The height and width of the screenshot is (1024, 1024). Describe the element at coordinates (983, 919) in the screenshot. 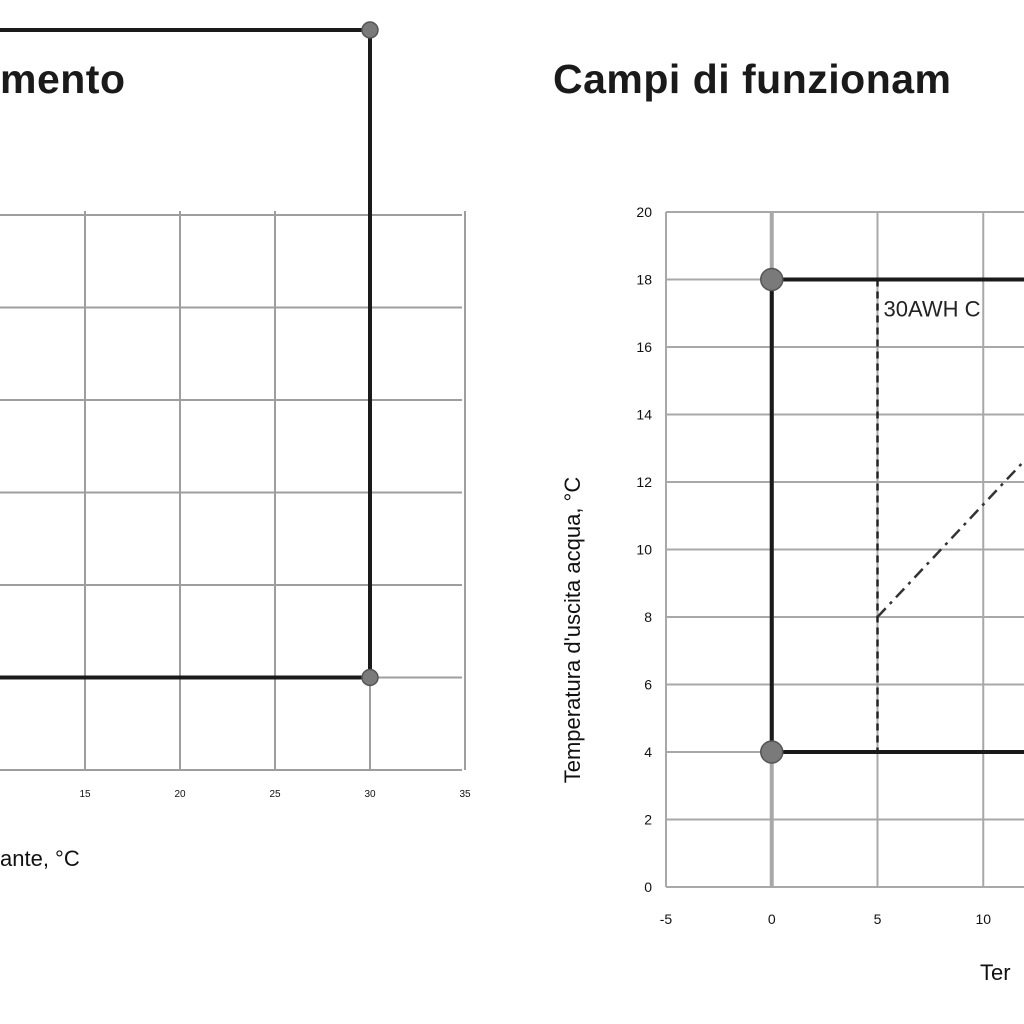

I see `x-tick-label: 10` at that location.